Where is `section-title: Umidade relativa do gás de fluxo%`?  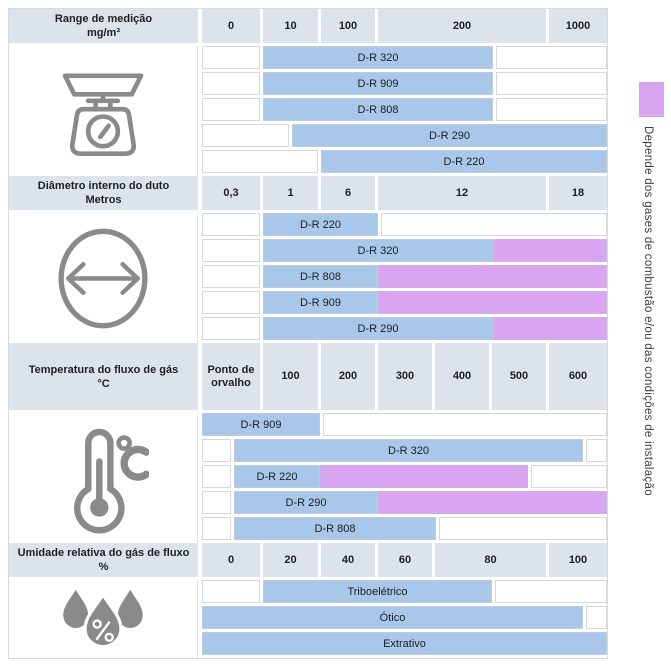 section-title: Umidade relativa do gás de fluxo% is located at coordinates (103, 560).